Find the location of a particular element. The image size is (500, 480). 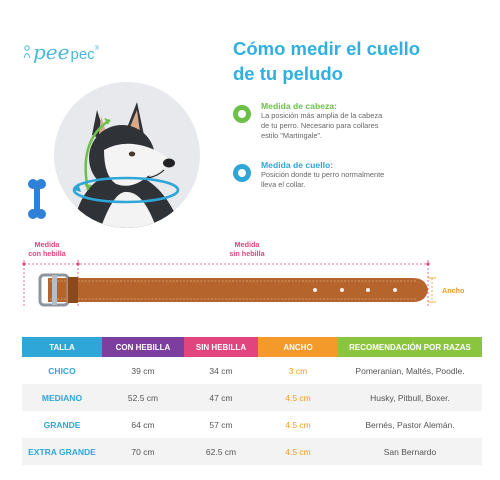

cell-razas: San Bernardo is located at coordinates (410, 451).